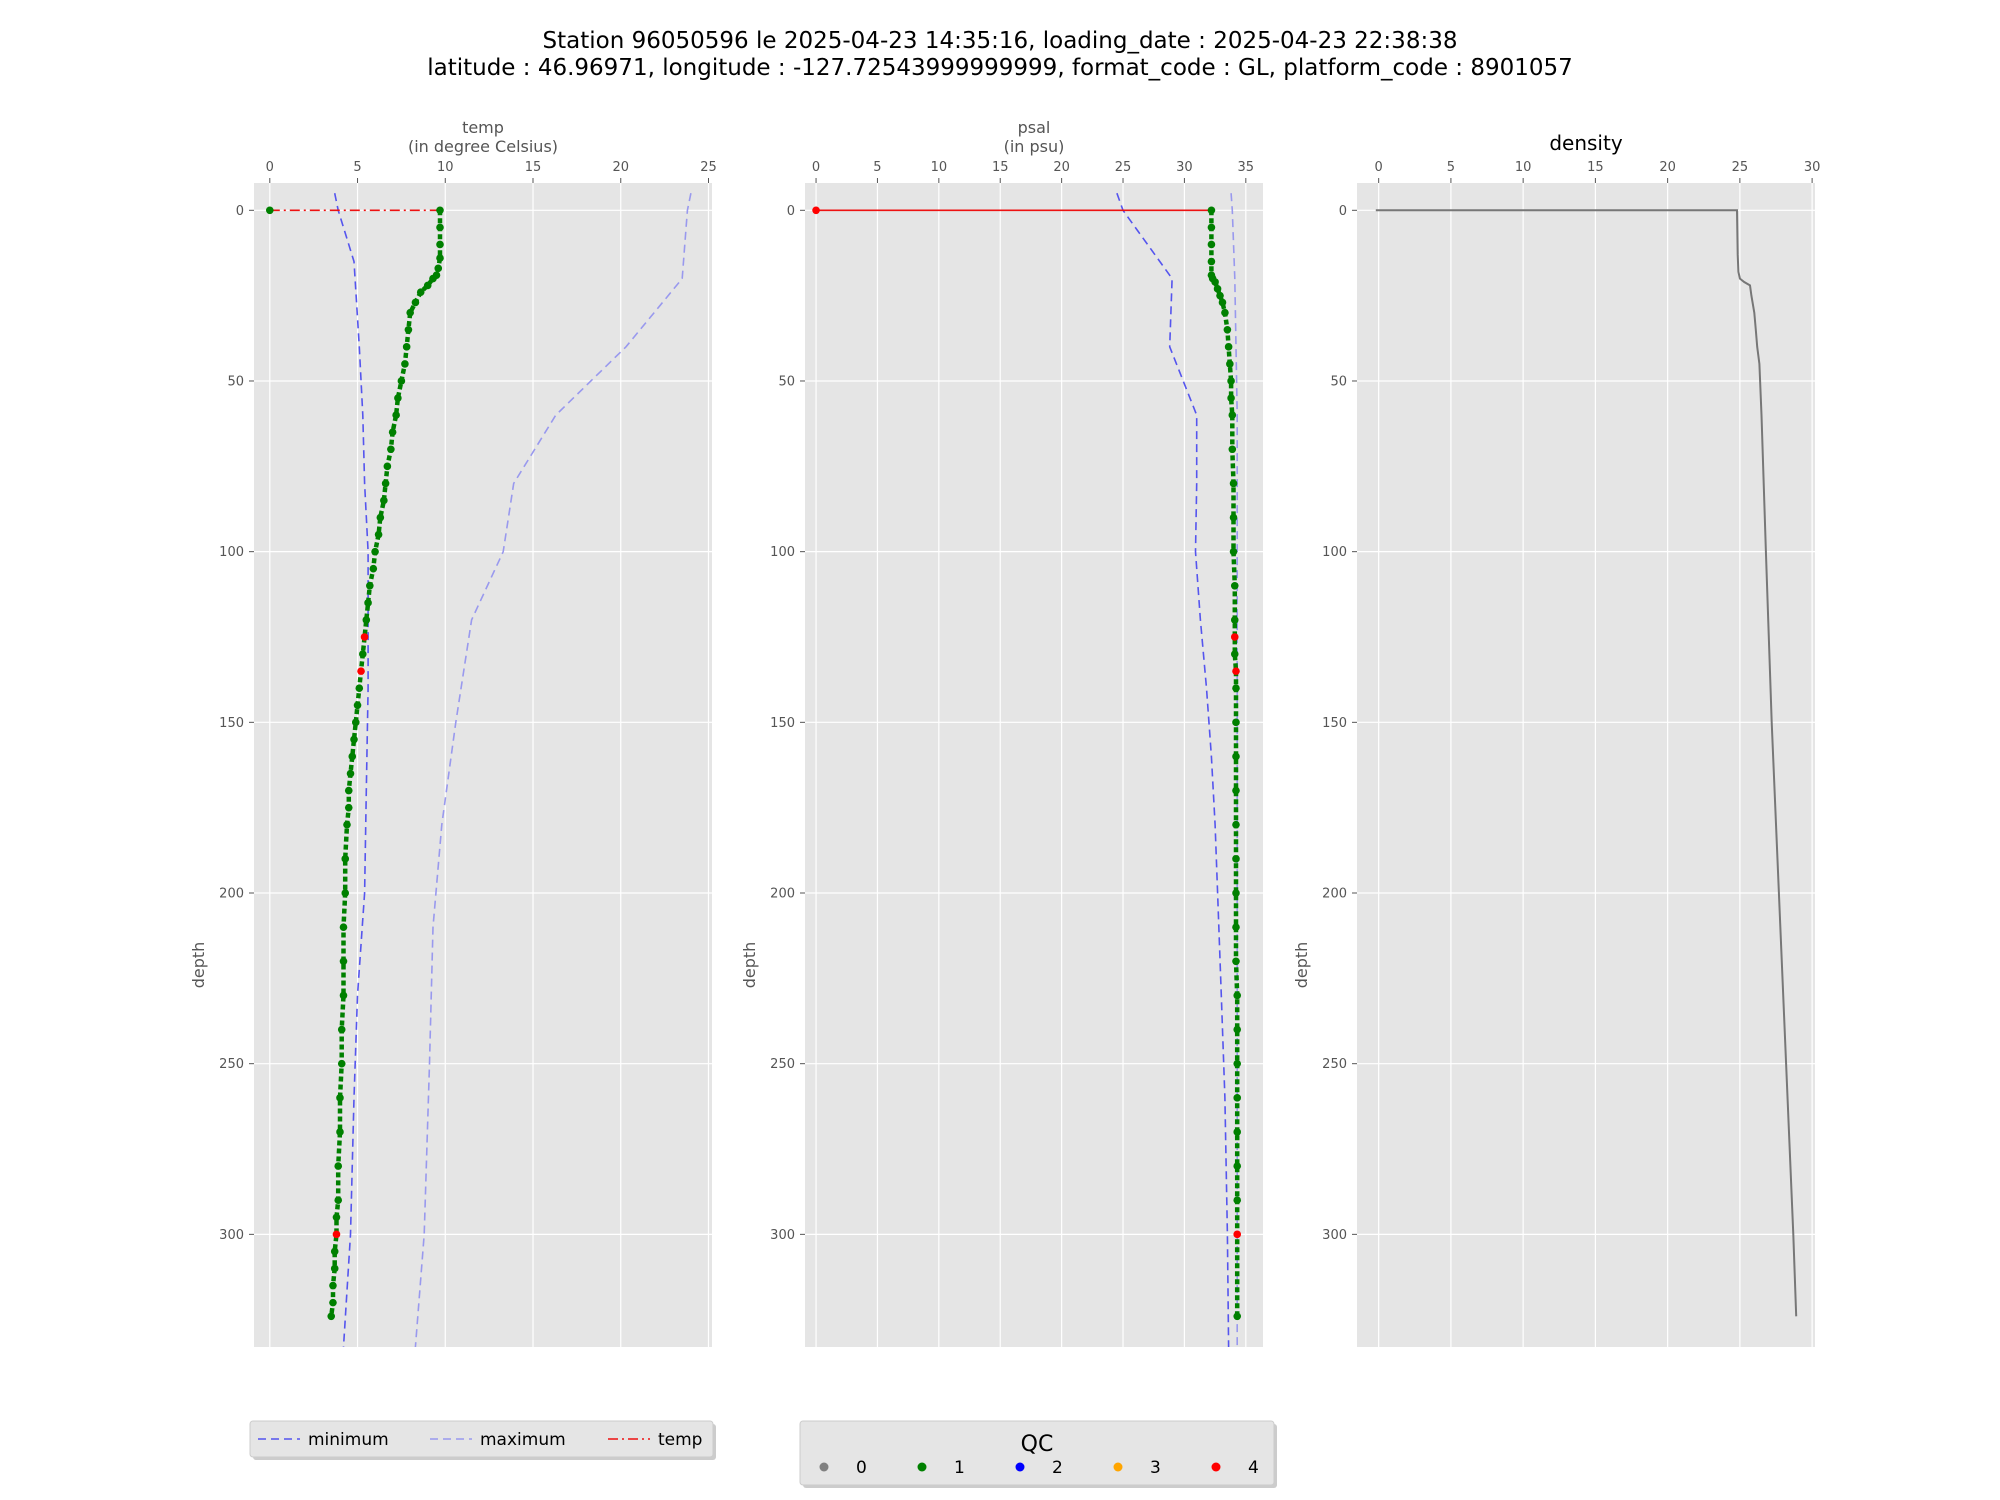 The image size is (2000, 1500). I want to click on legend-qc: QC 0 1 2 3 4, so click(1038, 1454).